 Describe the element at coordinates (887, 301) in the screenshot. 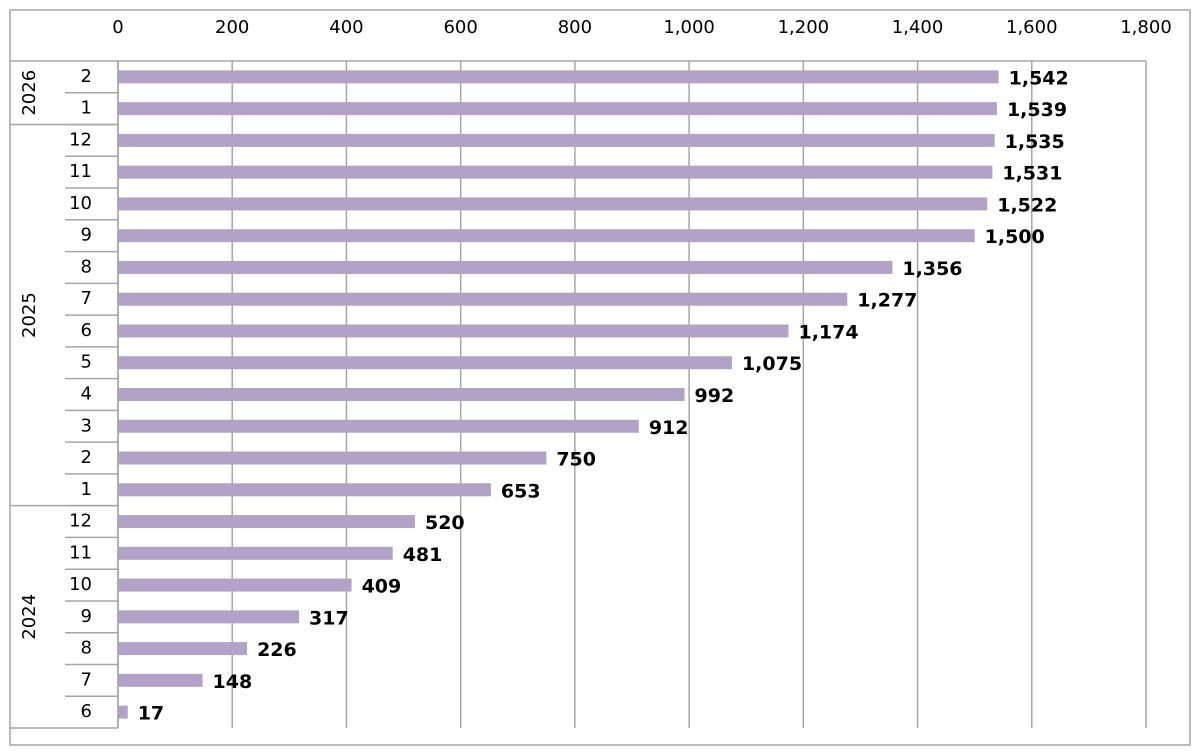

I see `value-label: 1,277` at that location.